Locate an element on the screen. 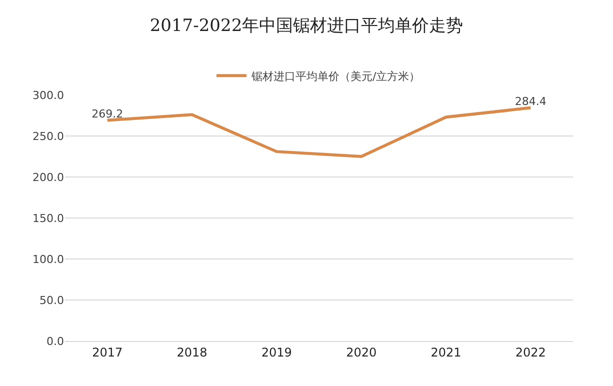 The width and height of the screenshot is (613, 386). chart-title: 2017-2022年中国锯材进口平均单价走势 is located at coordinates (307, 26).